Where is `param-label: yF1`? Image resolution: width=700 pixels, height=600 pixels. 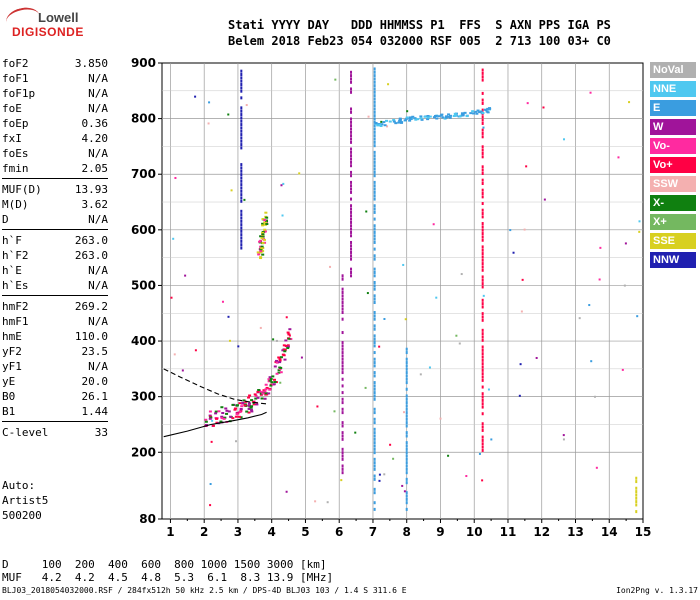 param-label: yF1 is located at coordinates (12, 366).